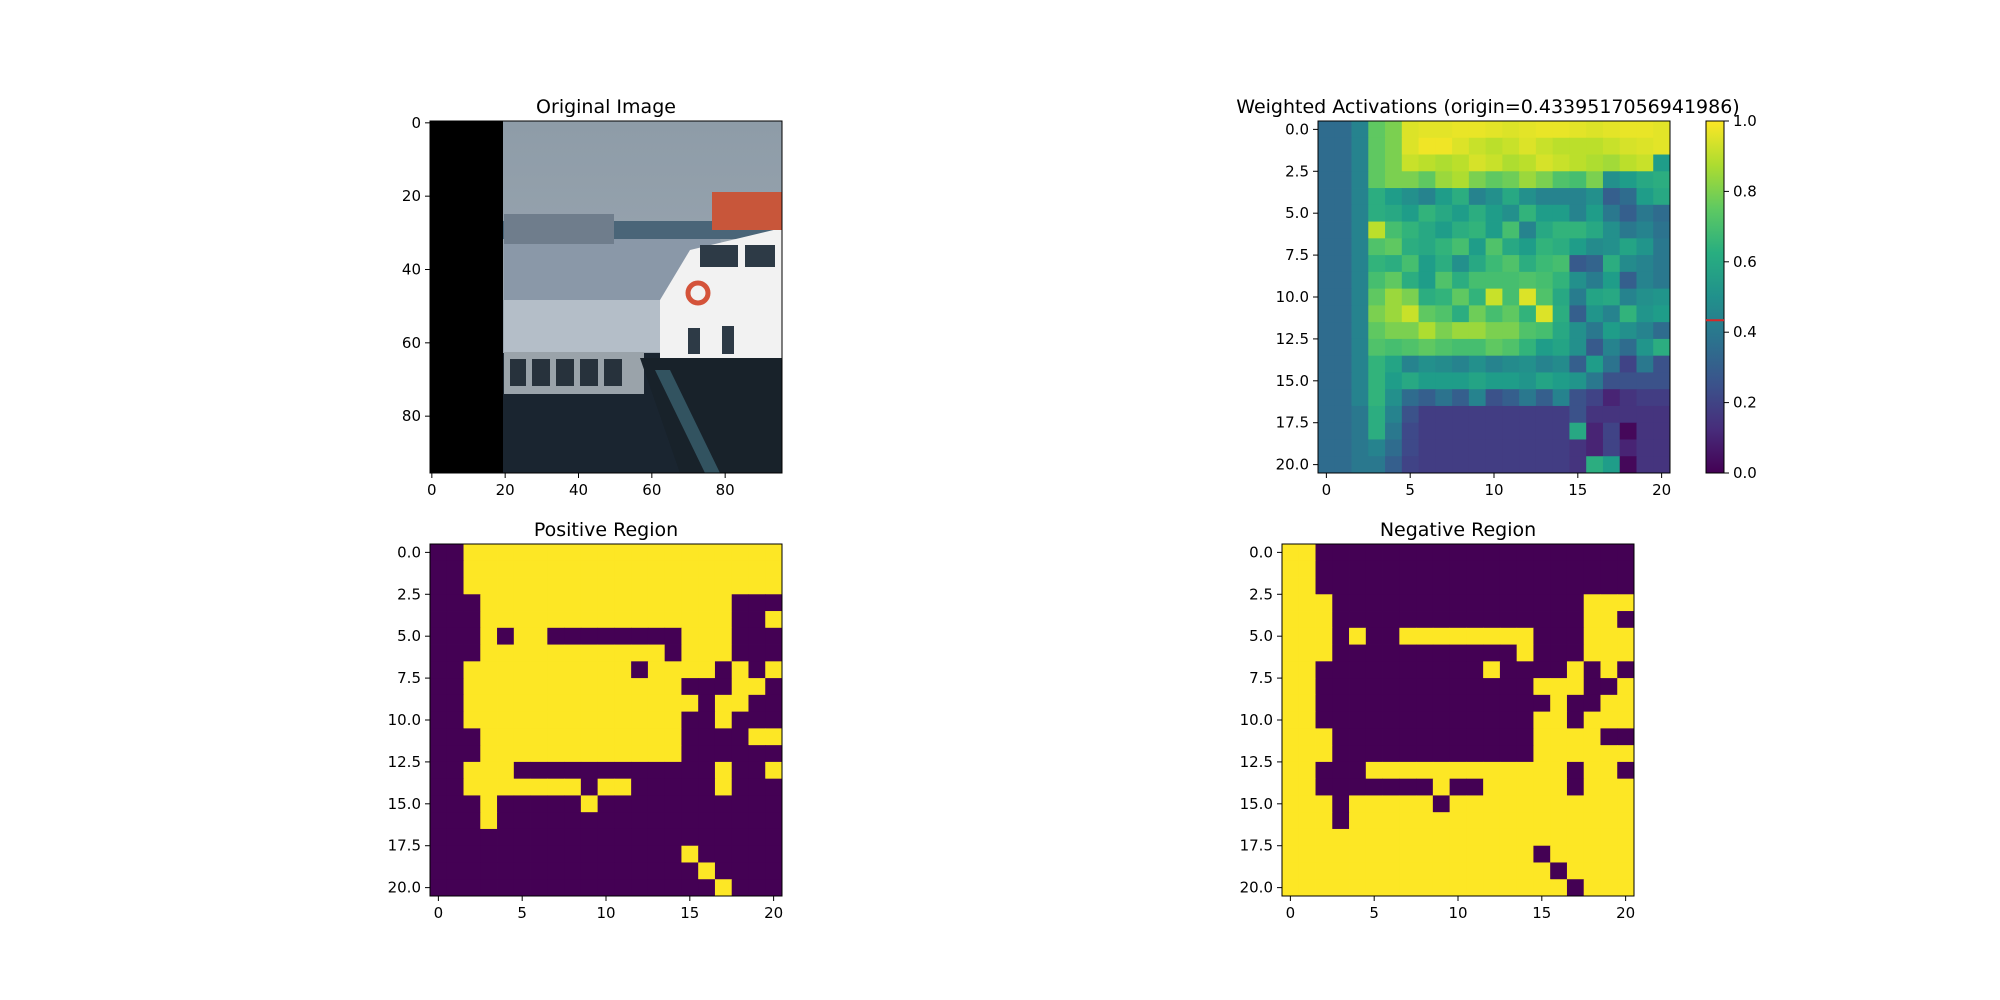  Describe the element at coordinates (1731, 297) in the screenshot. I see `colorbar: 0.0 0.2 0.4 0.6 0.8 1.0` at that location.